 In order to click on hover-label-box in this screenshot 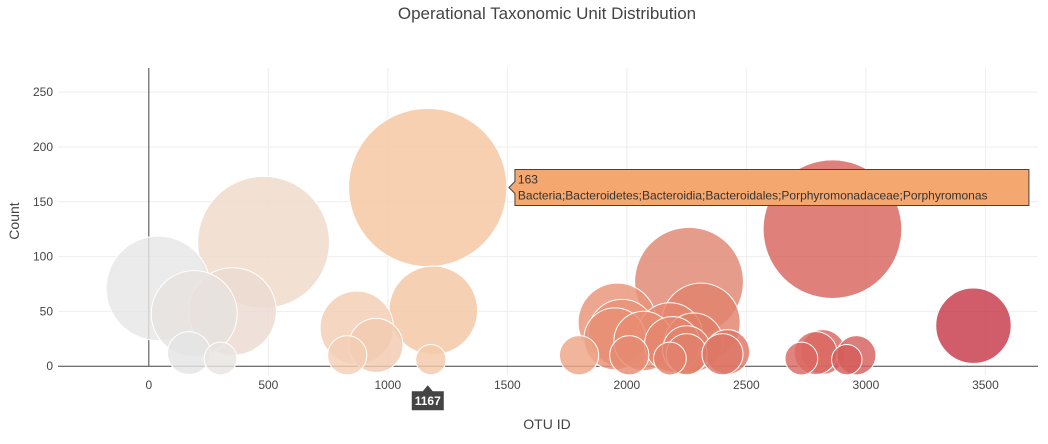, I will do `click(769, 188)`.